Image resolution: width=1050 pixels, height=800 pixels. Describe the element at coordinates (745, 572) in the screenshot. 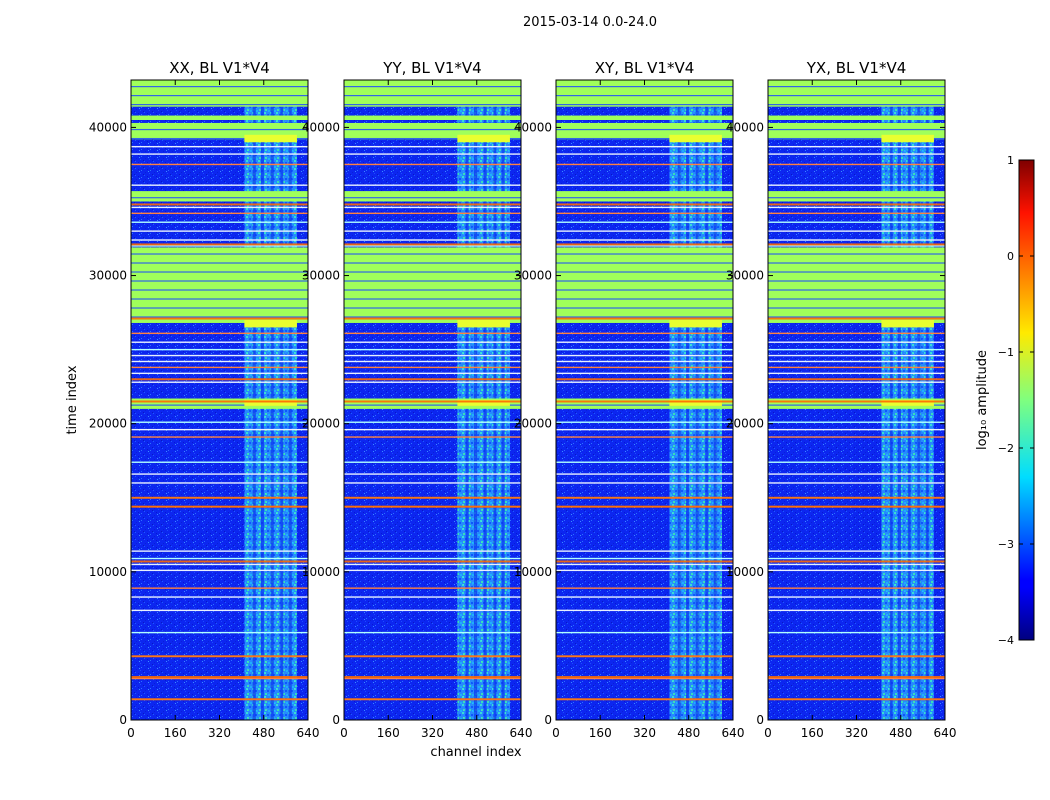

I see `y-tick-label: 10000` at that location.